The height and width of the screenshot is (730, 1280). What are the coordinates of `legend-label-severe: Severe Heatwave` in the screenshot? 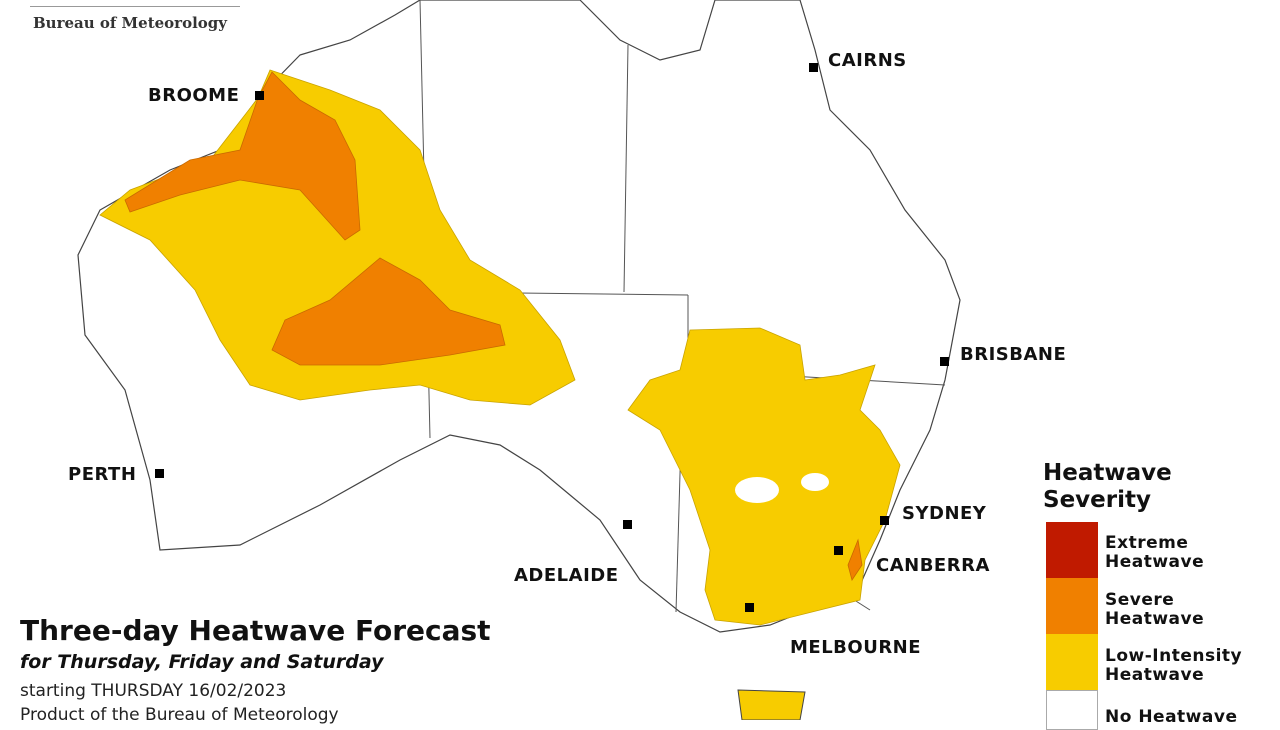 It's located at (1155, 609).